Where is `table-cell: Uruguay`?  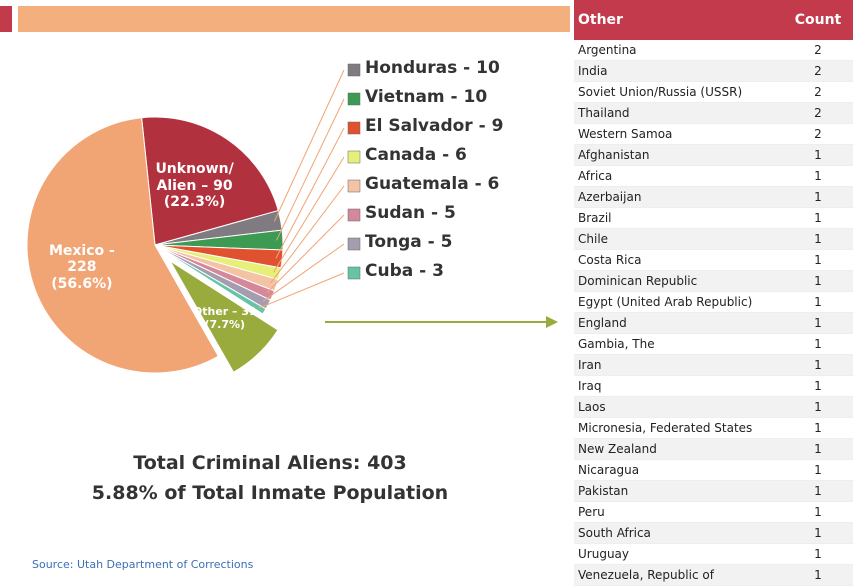
table-cell: Uruguay is located at coordinates (603, 554).